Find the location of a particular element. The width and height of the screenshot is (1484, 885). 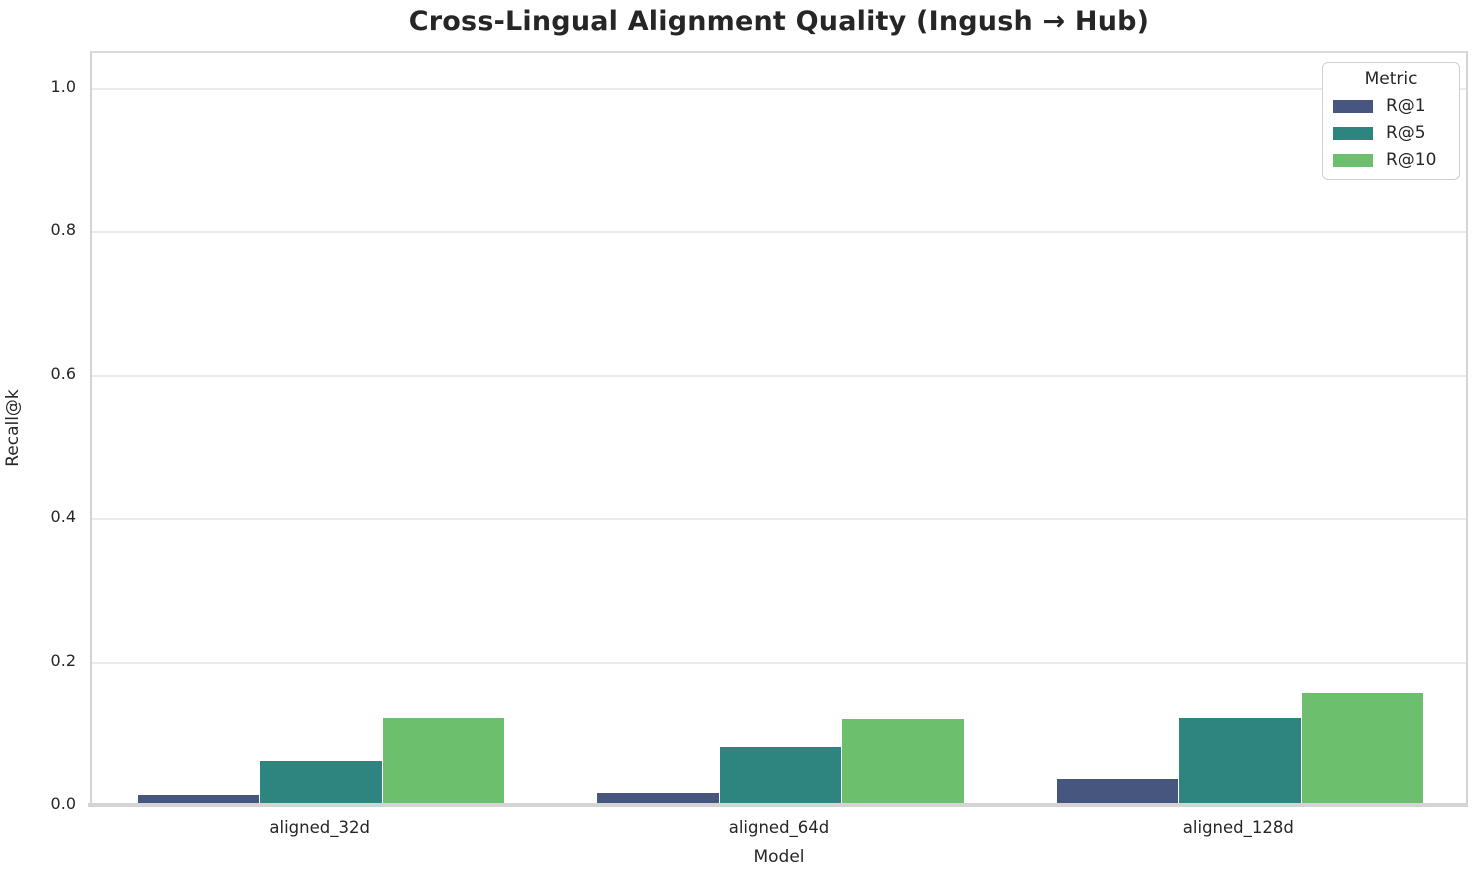

legend: Metric R@1 R@5 R@10 is located at coordinates (1391, 121).